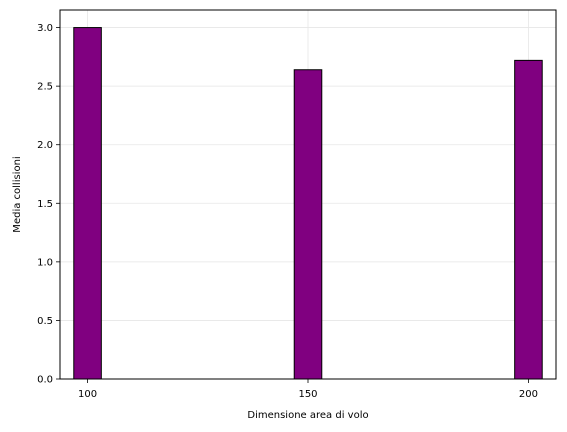 The width and height of the screenshot is (567, 432). I want to click on y-tick-label: 0.0, so click(45, 380).